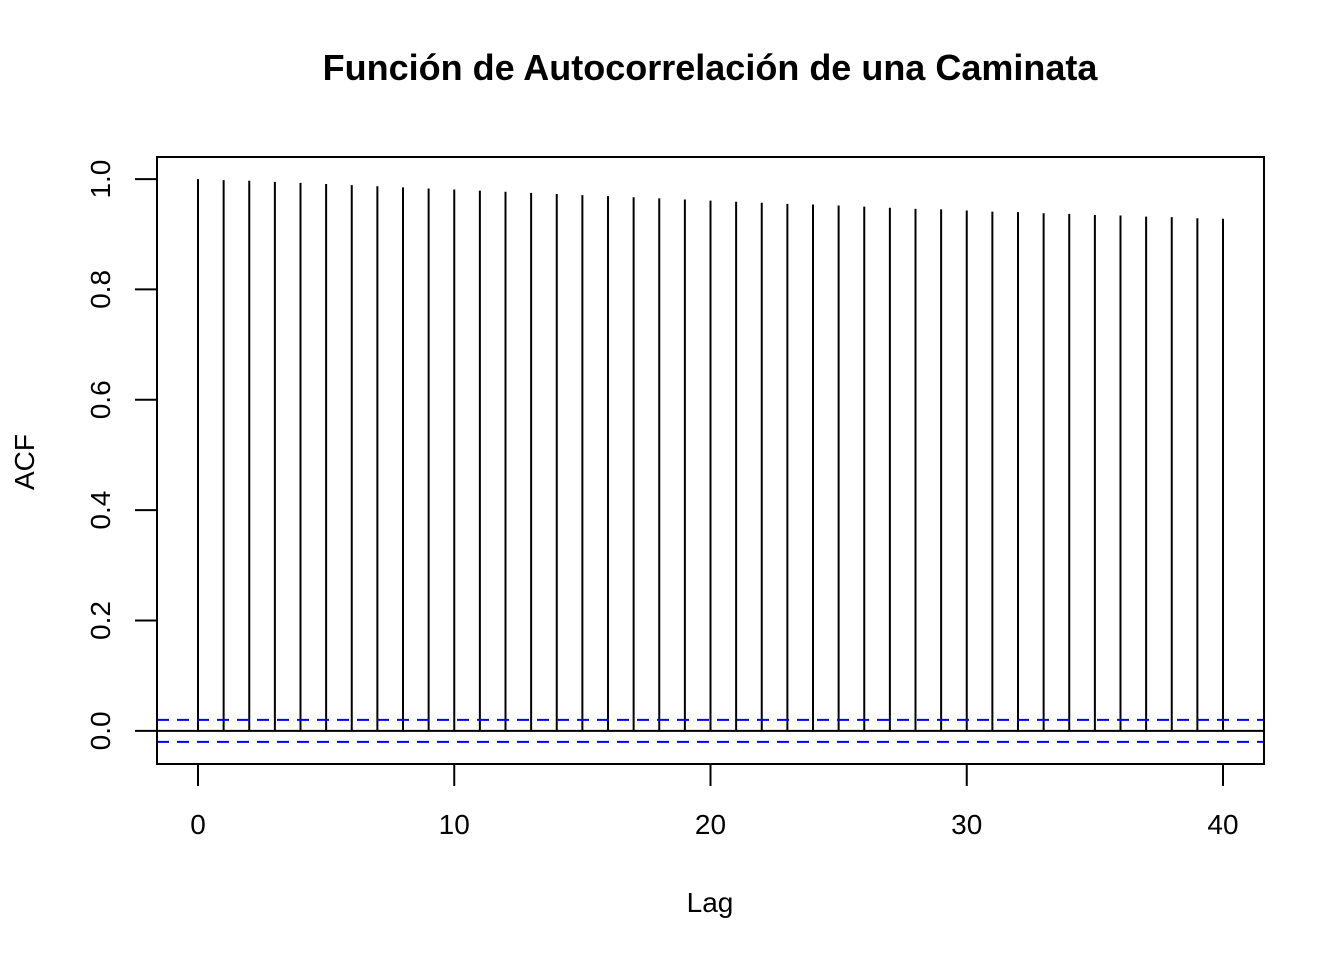 This screenshot has height=960, width=1344. Describe the element at coordinates (710, 902) in the screenshot. I see `x-axis-label: Lag` at that location.